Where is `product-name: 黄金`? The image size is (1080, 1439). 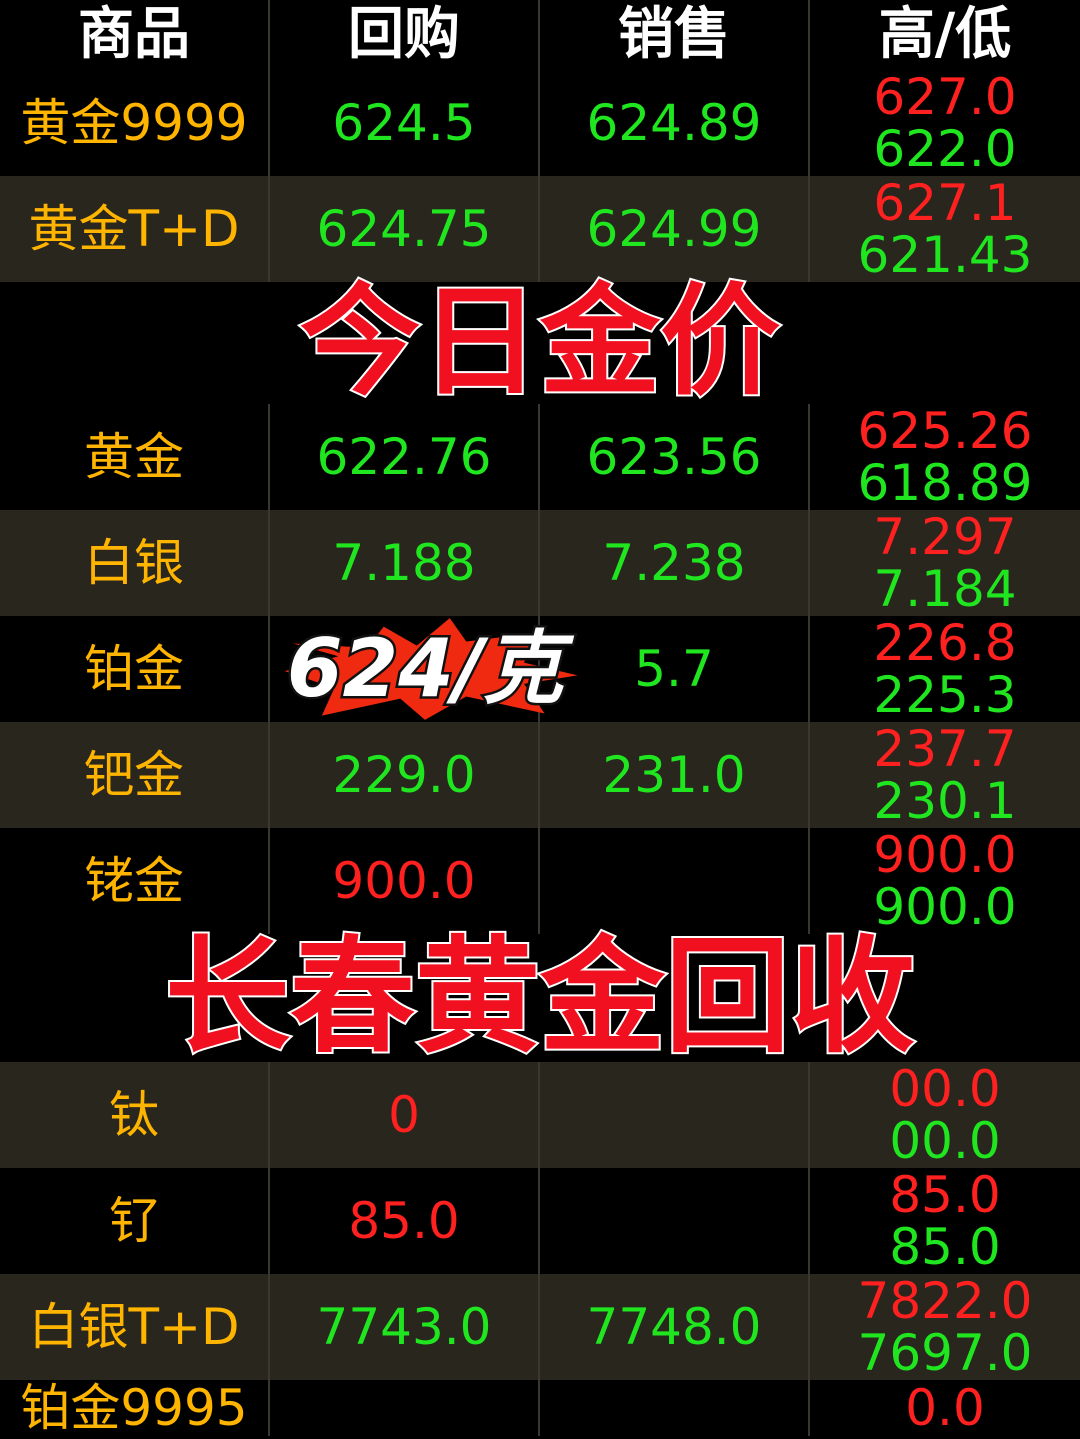 product-name: 黄金 is located at coordinates (135, 457).